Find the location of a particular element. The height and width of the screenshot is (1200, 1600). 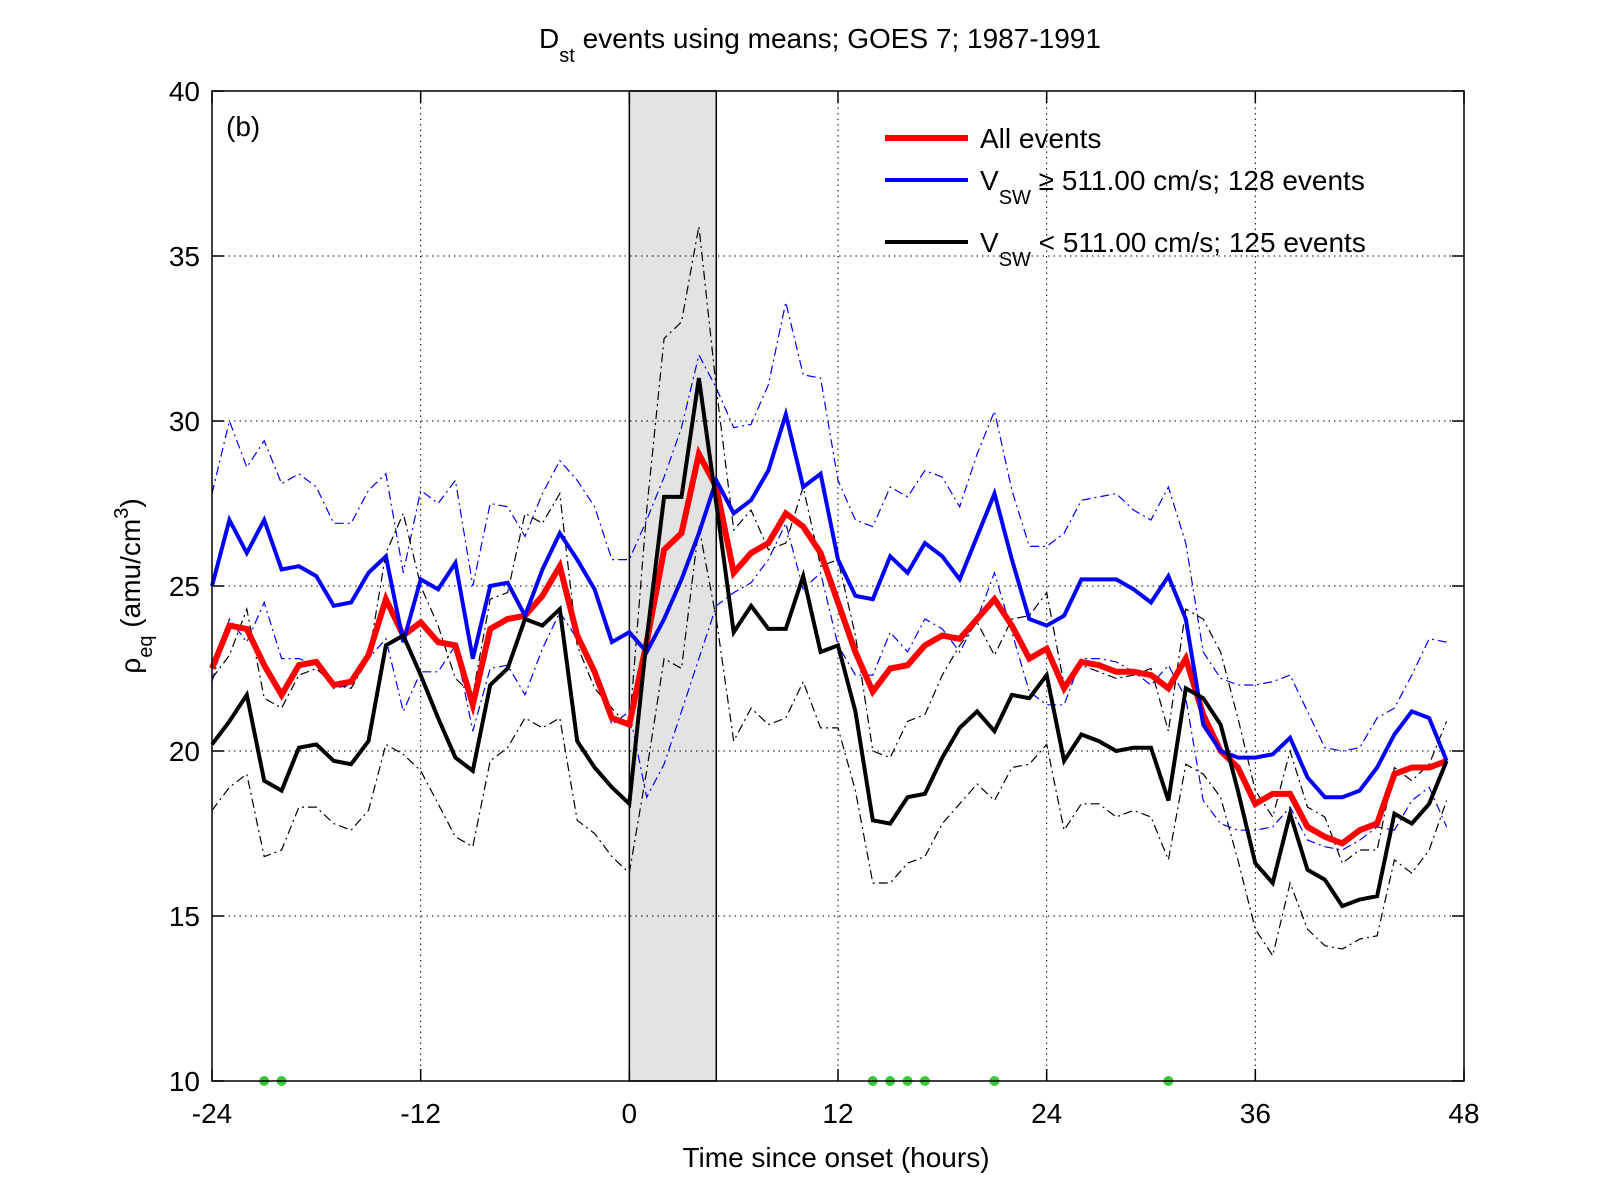

y-tick-label: 30 is located at coordinates (184, 421).